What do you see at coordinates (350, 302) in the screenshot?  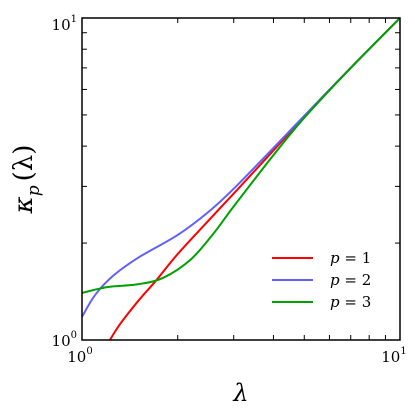 I see `legend-label-p3: p = 3` at bounding box center [350, 302].